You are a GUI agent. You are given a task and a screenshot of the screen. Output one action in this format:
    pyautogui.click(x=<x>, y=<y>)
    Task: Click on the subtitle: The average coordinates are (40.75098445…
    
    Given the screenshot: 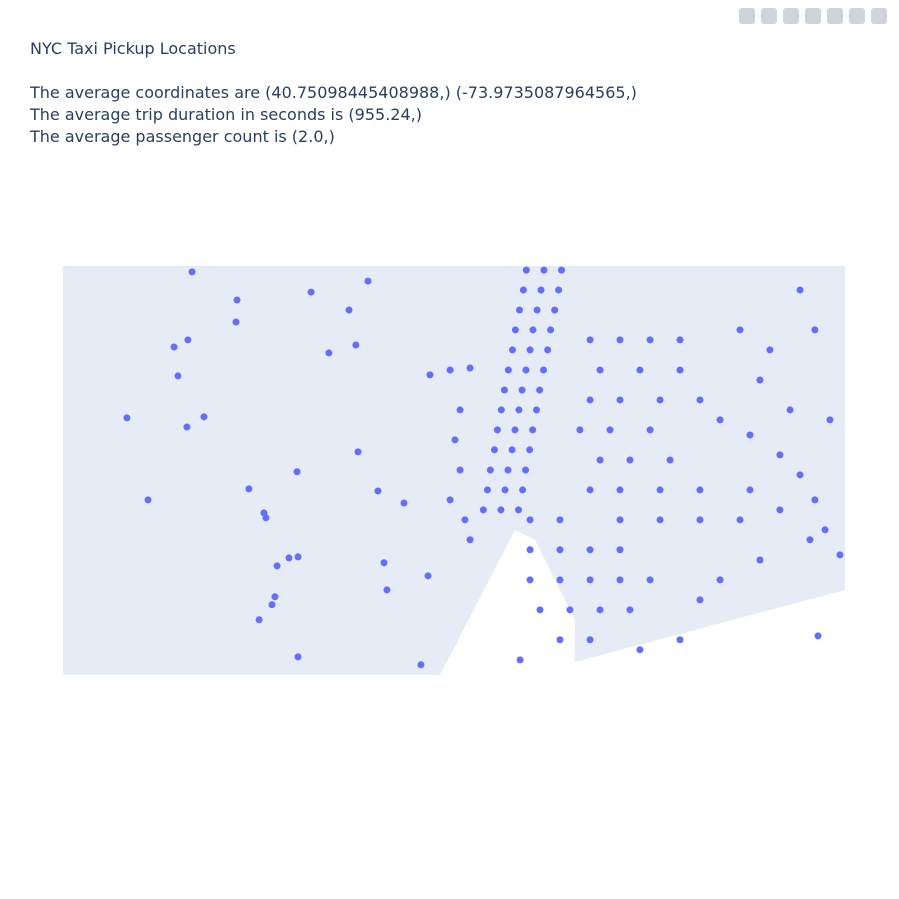 What is the action you would take?
    pyautogui.click(x=333, y=92)
    